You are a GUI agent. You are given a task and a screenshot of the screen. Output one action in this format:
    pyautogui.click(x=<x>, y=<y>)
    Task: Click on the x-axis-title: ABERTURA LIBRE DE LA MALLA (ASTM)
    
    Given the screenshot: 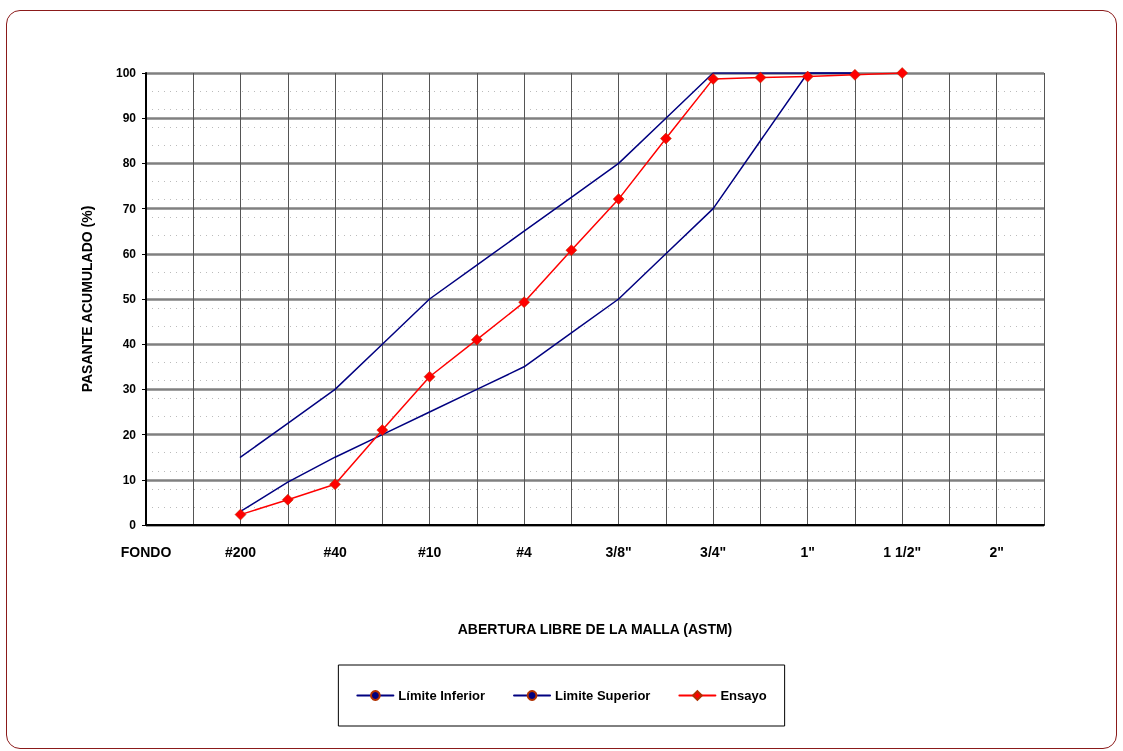 What is the action you would take?
    pyautogui.click(x=595, y=629)
    